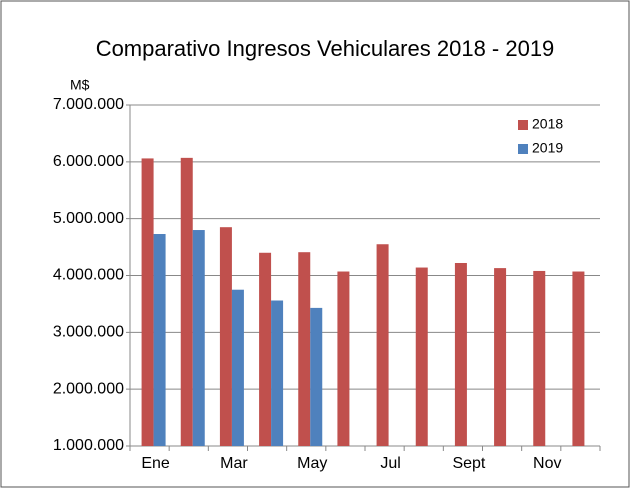 This screenshot has width=638, height=492. What do you see at coordinates (80, 85) in the screenshot?
I see `y-axis-label: M$` at bounding box center [80, 85].